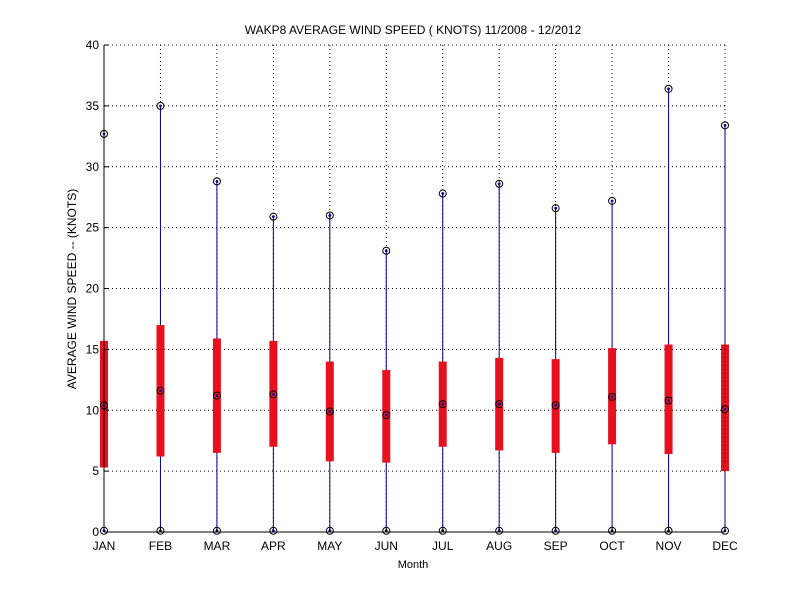 Image resolution: width=800 pixels, height=605 pixels. What do you see at coordinates (93, 167) in the screenshot?
I see `y-tick-label: 30` at bounding box center [93, 167].